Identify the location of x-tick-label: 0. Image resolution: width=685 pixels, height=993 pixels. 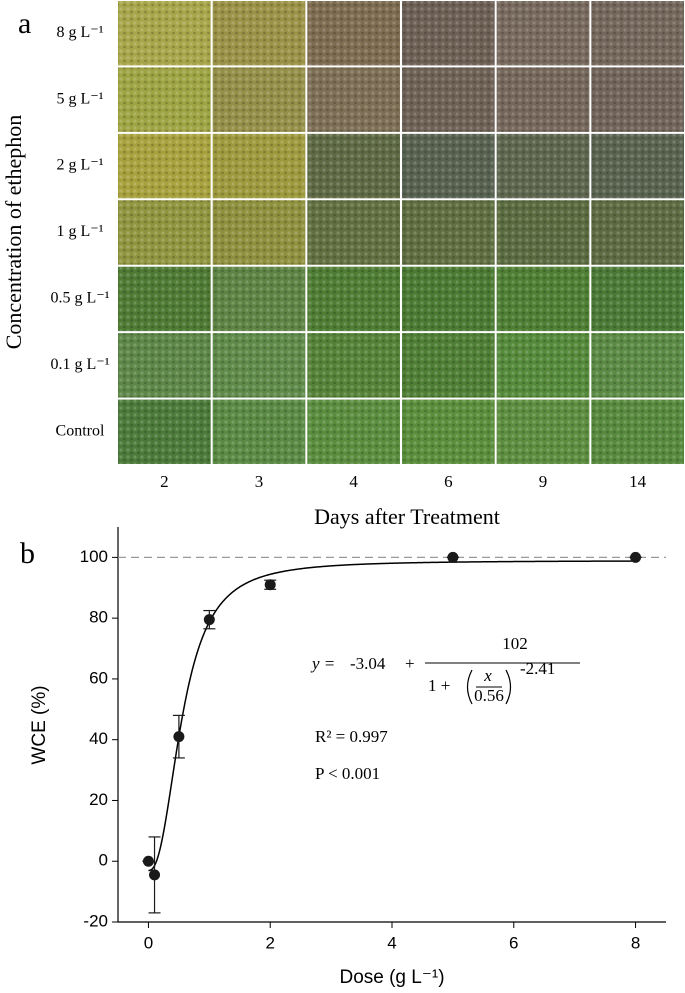
(148, 942).